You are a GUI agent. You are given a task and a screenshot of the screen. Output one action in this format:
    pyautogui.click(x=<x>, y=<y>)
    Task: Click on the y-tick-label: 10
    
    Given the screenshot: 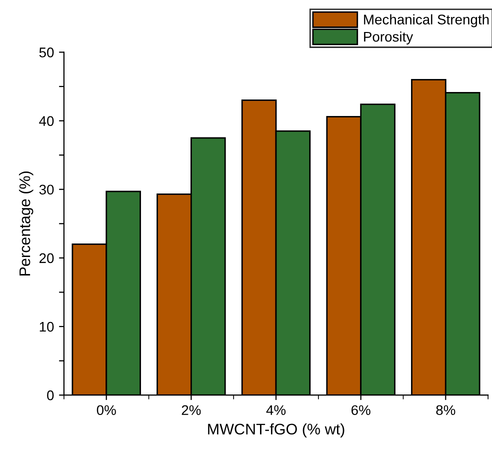 What is the action you would take?
    pyautogui.click(x=47, y=327)
    